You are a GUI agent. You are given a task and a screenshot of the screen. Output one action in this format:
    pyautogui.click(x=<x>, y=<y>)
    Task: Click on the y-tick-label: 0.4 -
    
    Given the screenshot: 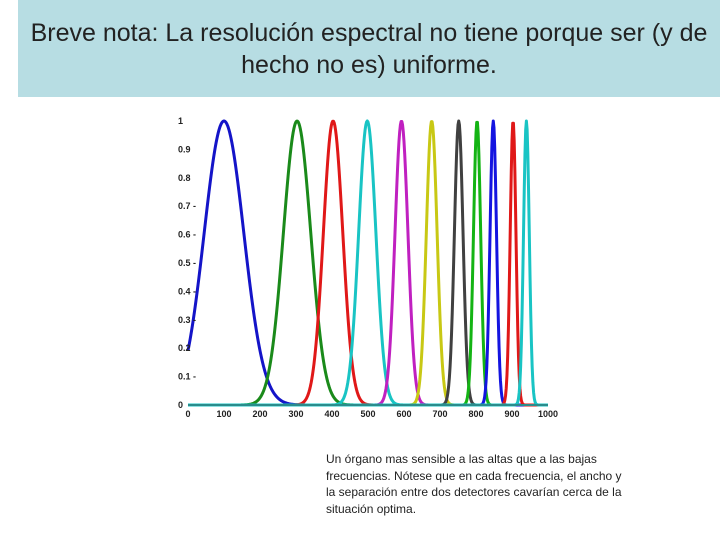 What is the action you would take?
    pyautogui.click(x=187, y=291)
    